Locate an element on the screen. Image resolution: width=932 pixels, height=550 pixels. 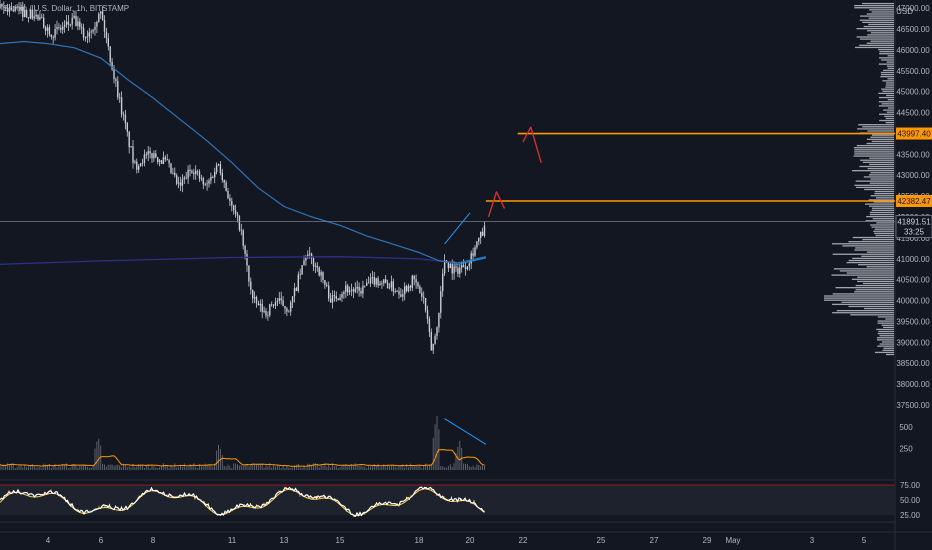
time-axis-tick: 27 is located at coordinates (654, 540).